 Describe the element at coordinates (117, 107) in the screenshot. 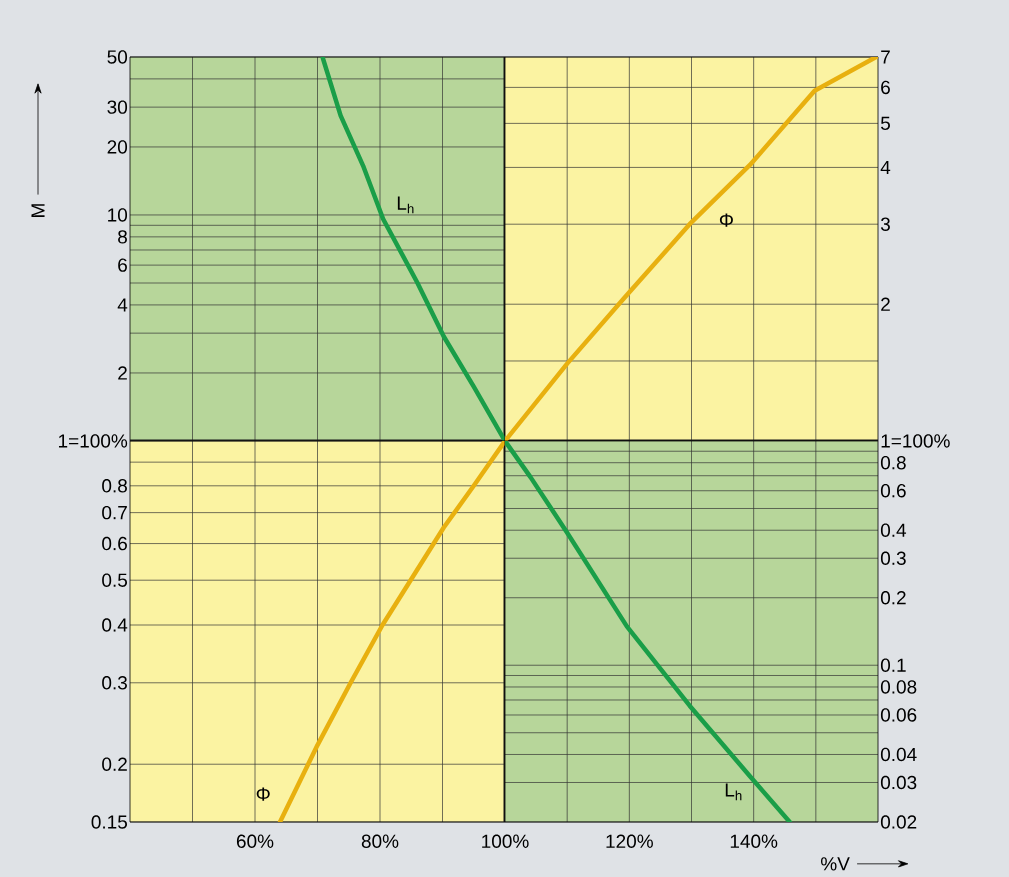

I see `y-tick-label: 30` at that location.